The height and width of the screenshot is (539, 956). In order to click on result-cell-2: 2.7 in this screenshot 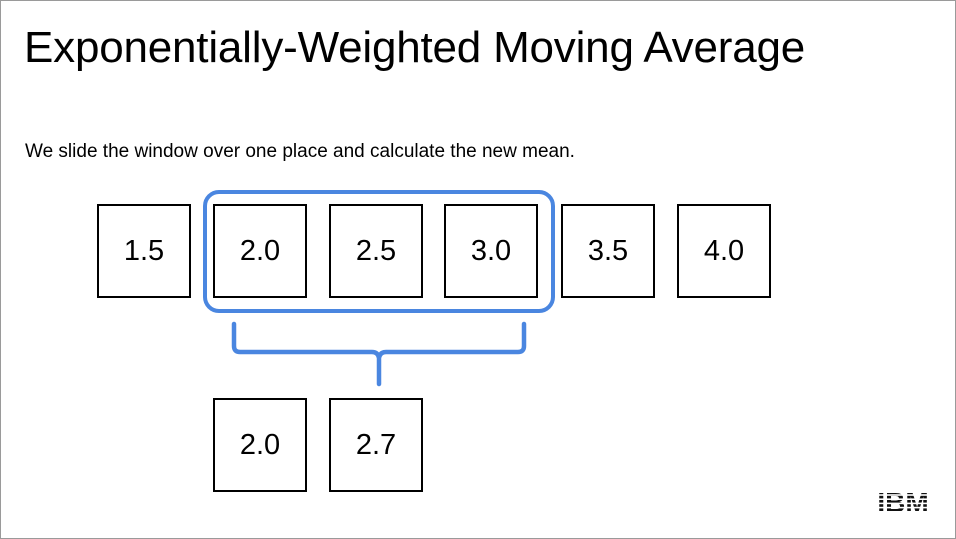, I will do `click(376, 445)`.